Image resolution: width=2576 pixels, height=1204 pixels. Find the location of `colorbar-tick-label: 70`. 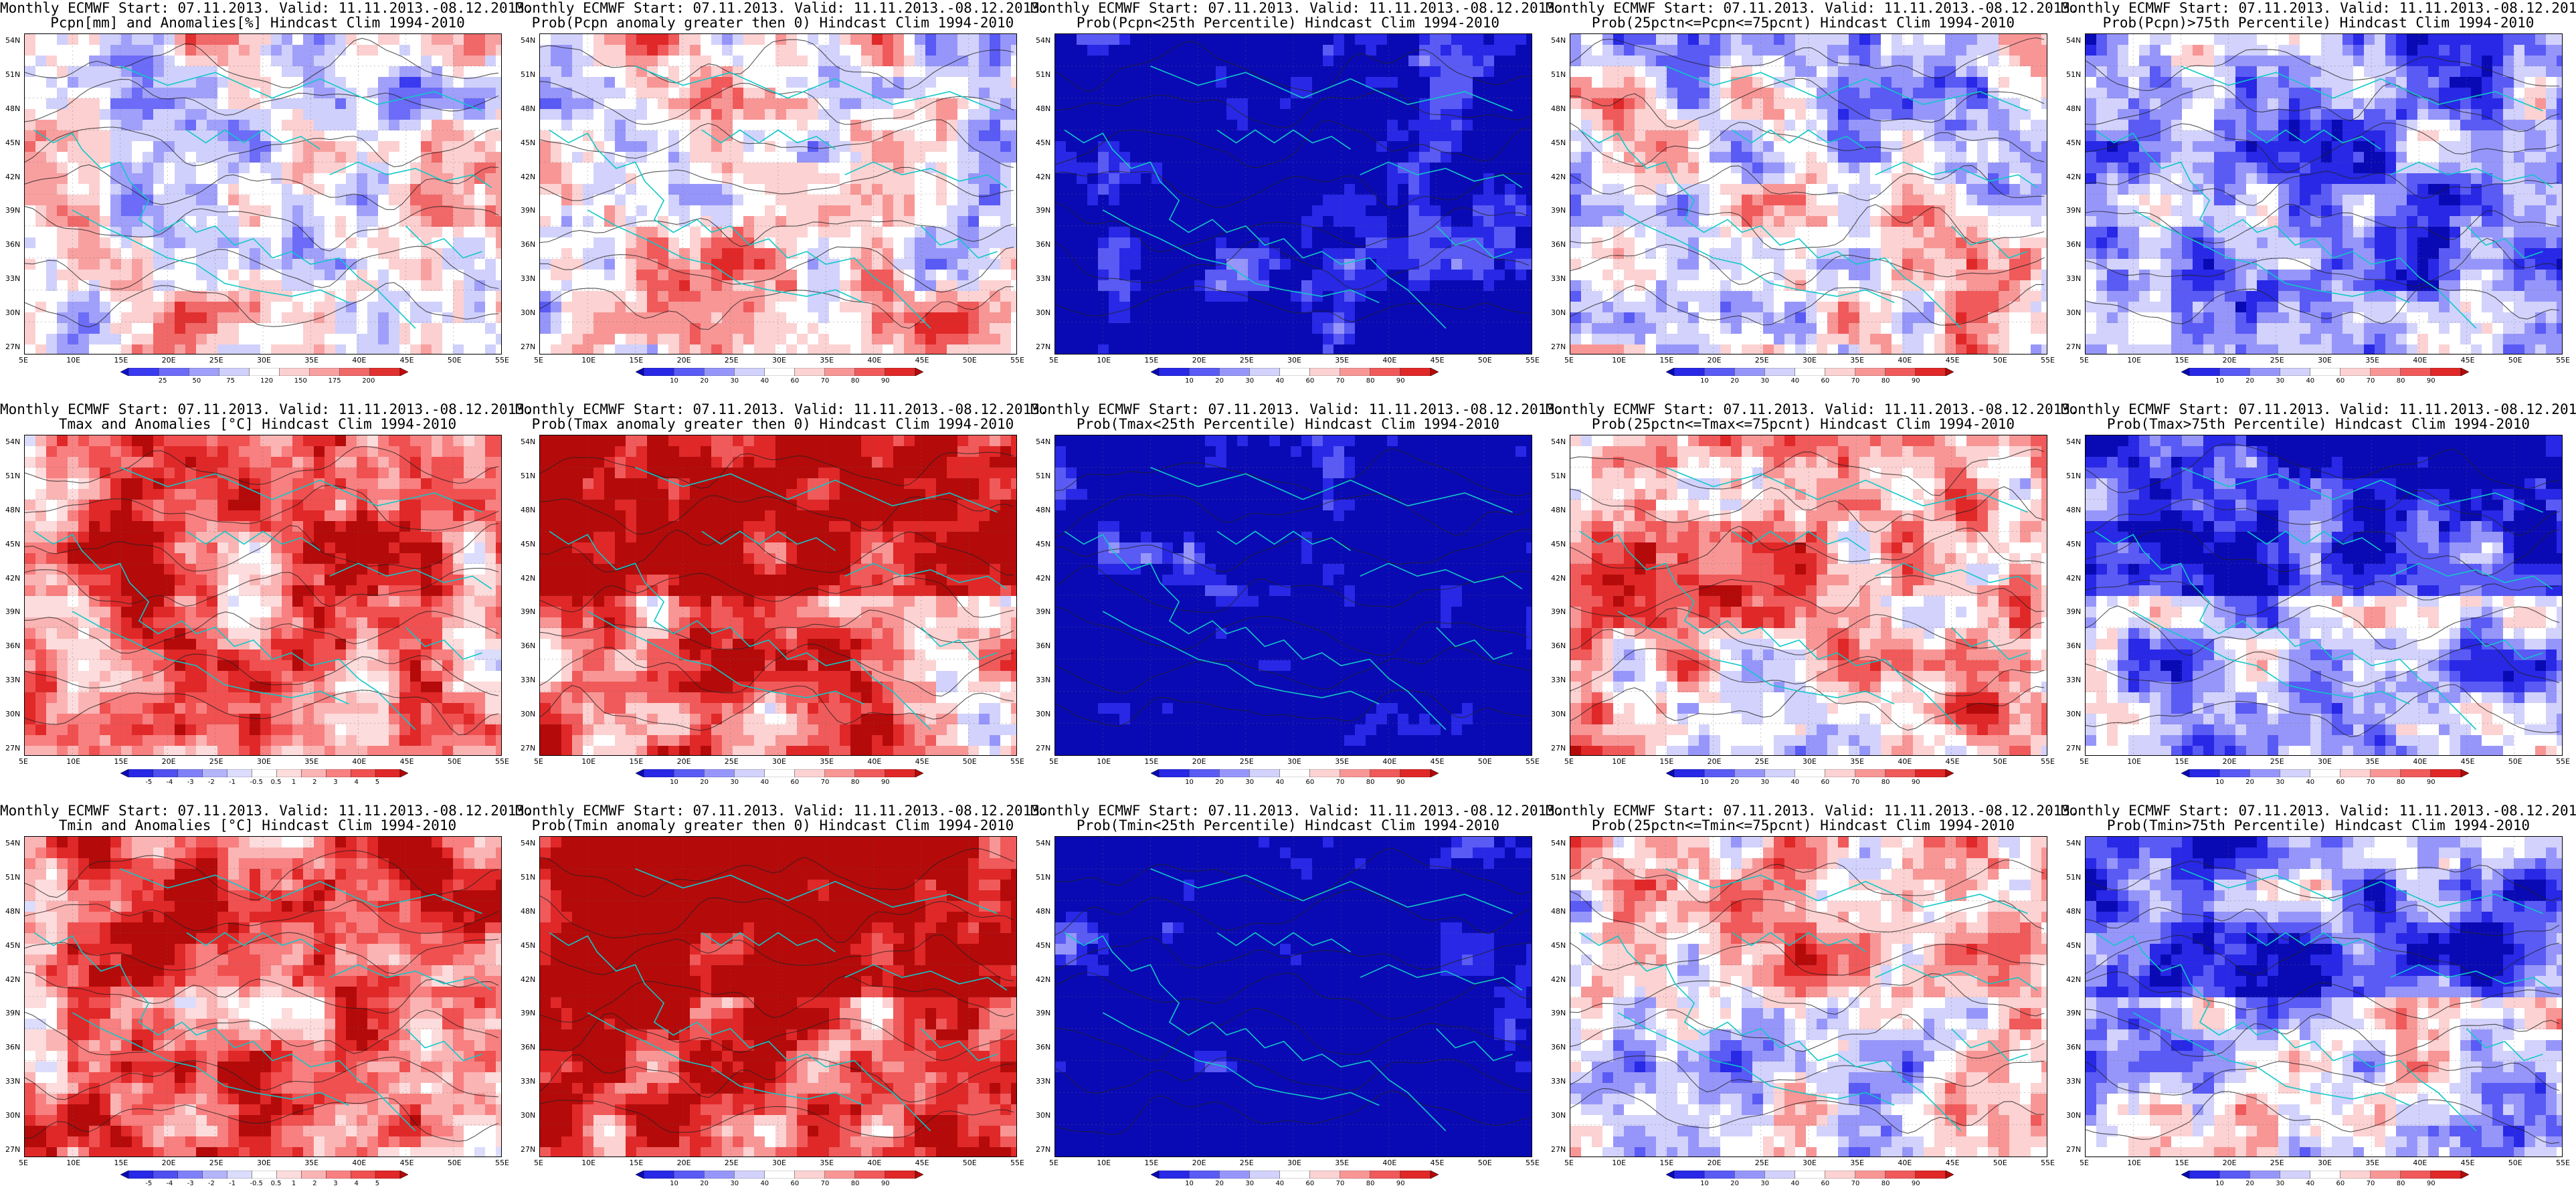

colorbar-tick-label: 70 is located at coordinates (1855, 782).